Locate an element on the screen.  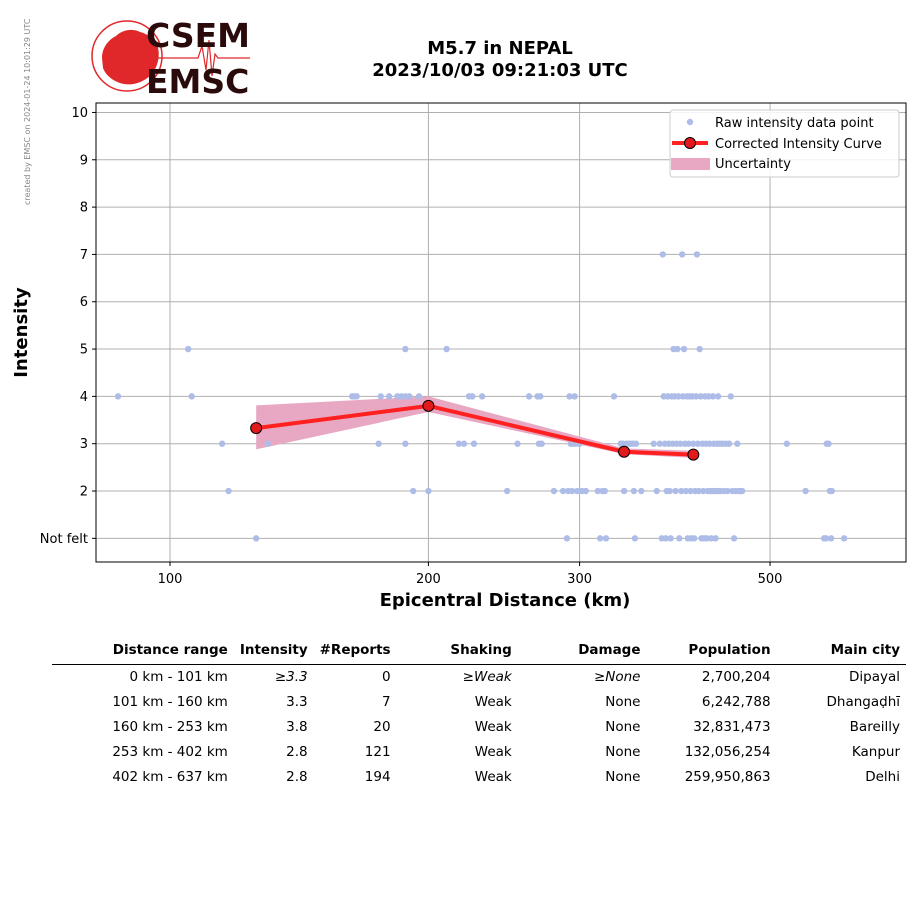
y-tick-label: 10 is located at coordinates (79, 113).